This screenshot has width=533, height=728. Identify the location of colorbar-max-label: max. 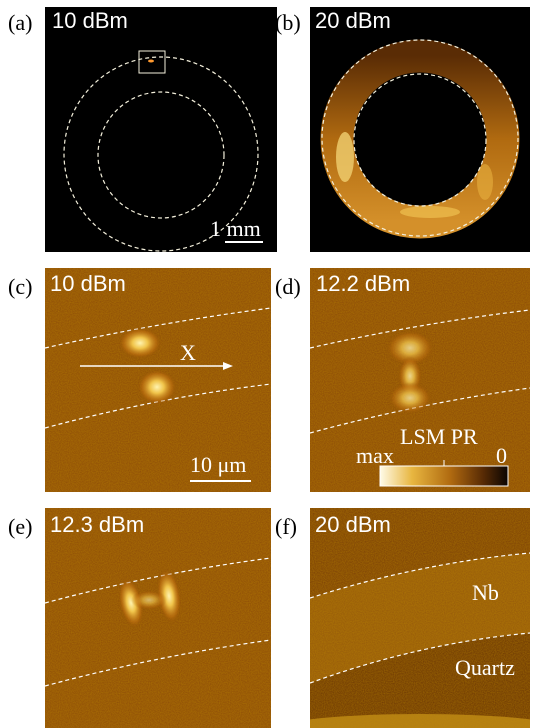
(375, 455).